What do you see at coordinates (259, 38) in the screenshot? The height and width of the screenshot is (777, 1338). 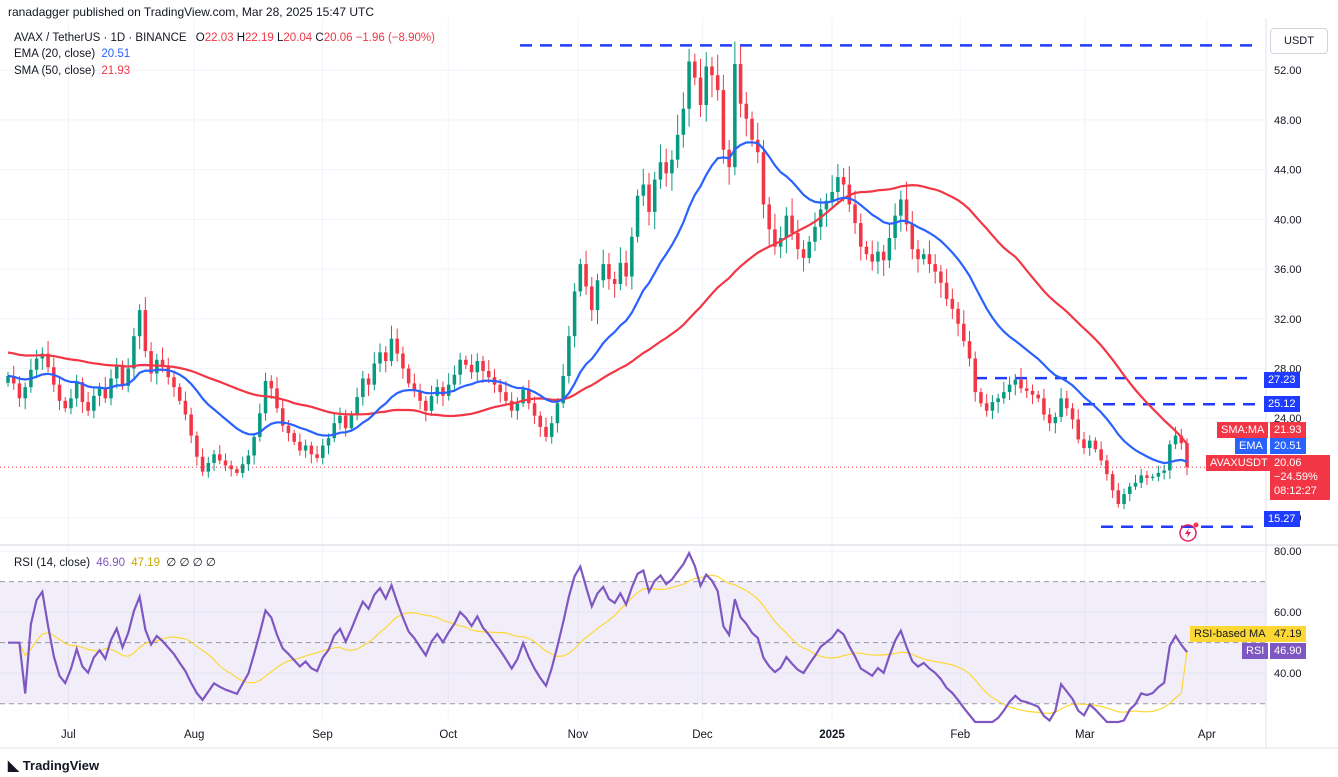 I see `high-value: 22.19` at bounding box center [259, 38].